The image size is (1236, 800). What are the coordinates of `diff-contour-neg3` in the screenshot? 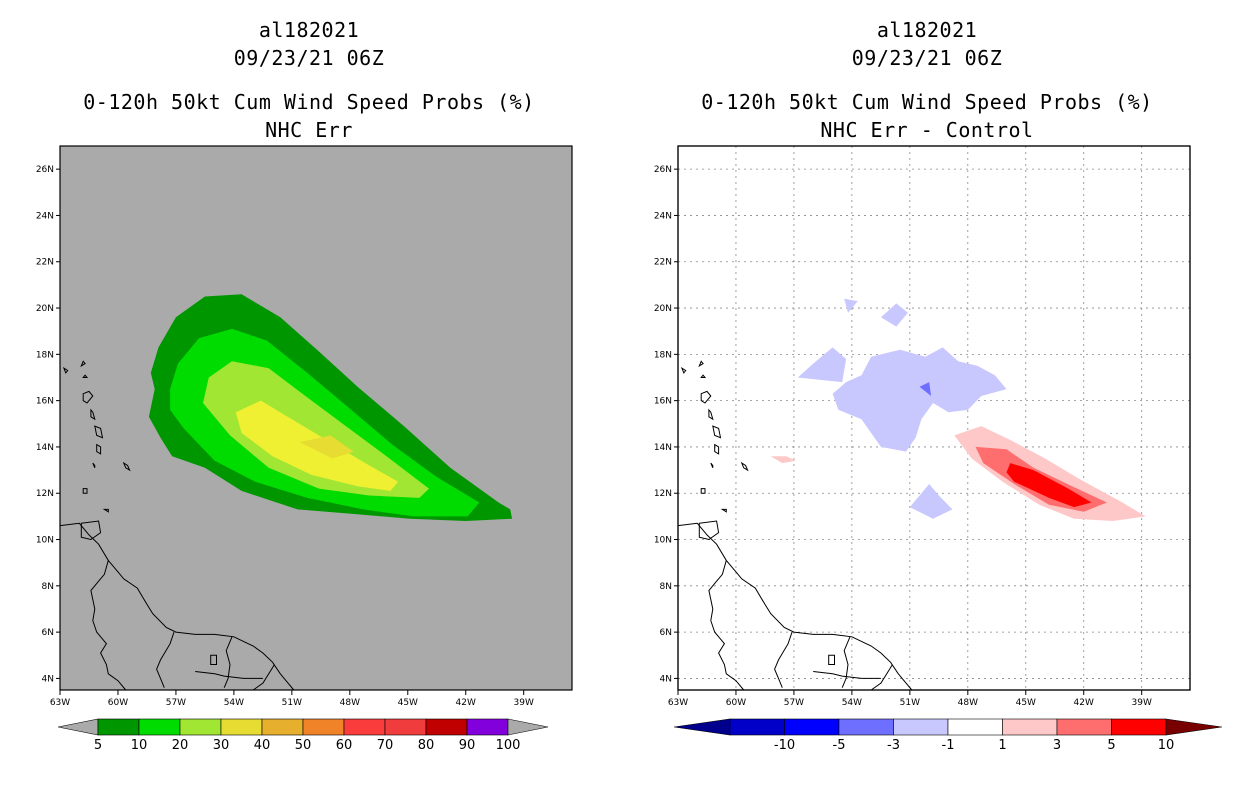 It's located at (925, 389).